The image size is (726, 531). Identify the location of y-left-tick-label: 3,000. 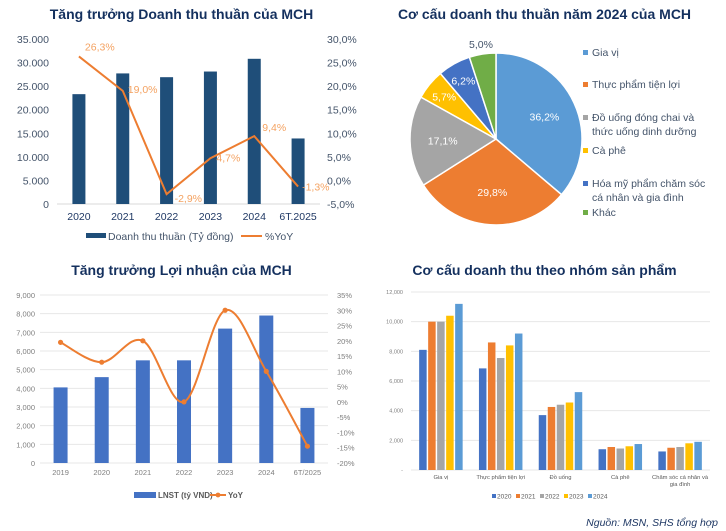
(25, 407).